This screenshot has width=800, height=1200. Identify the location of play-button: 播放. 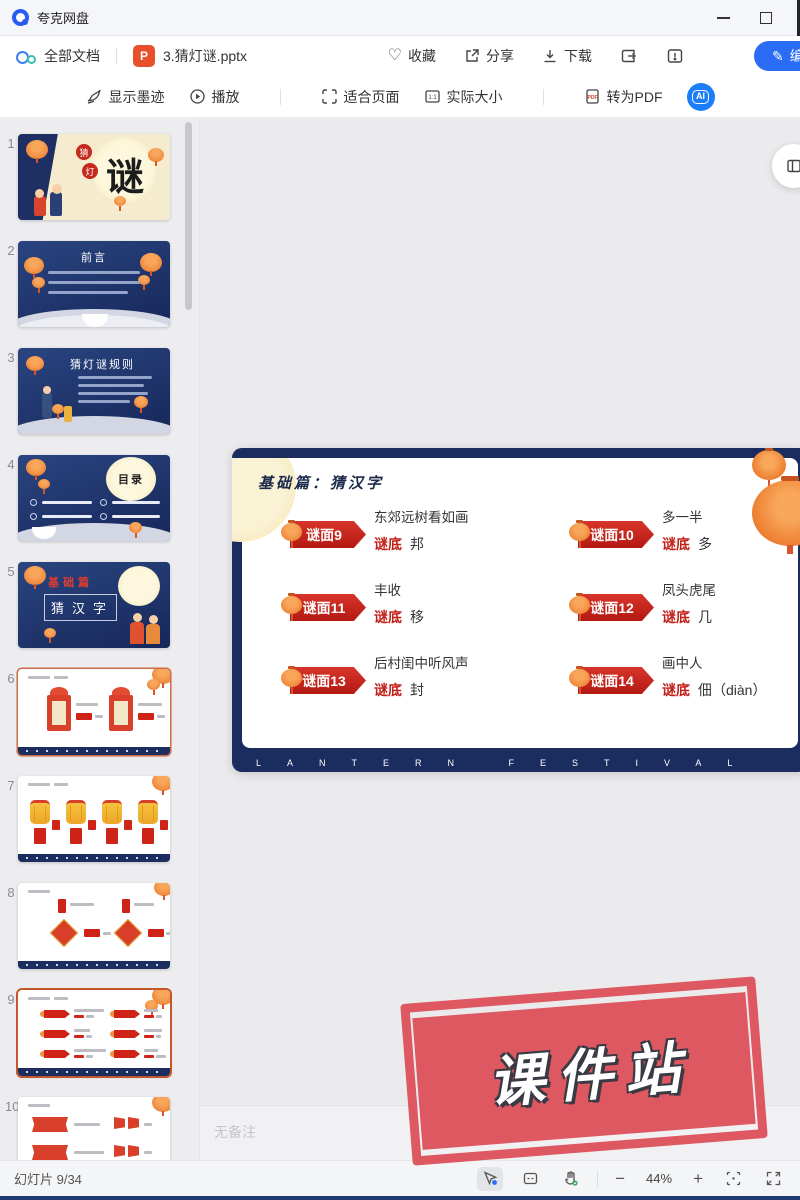
(214, 97).